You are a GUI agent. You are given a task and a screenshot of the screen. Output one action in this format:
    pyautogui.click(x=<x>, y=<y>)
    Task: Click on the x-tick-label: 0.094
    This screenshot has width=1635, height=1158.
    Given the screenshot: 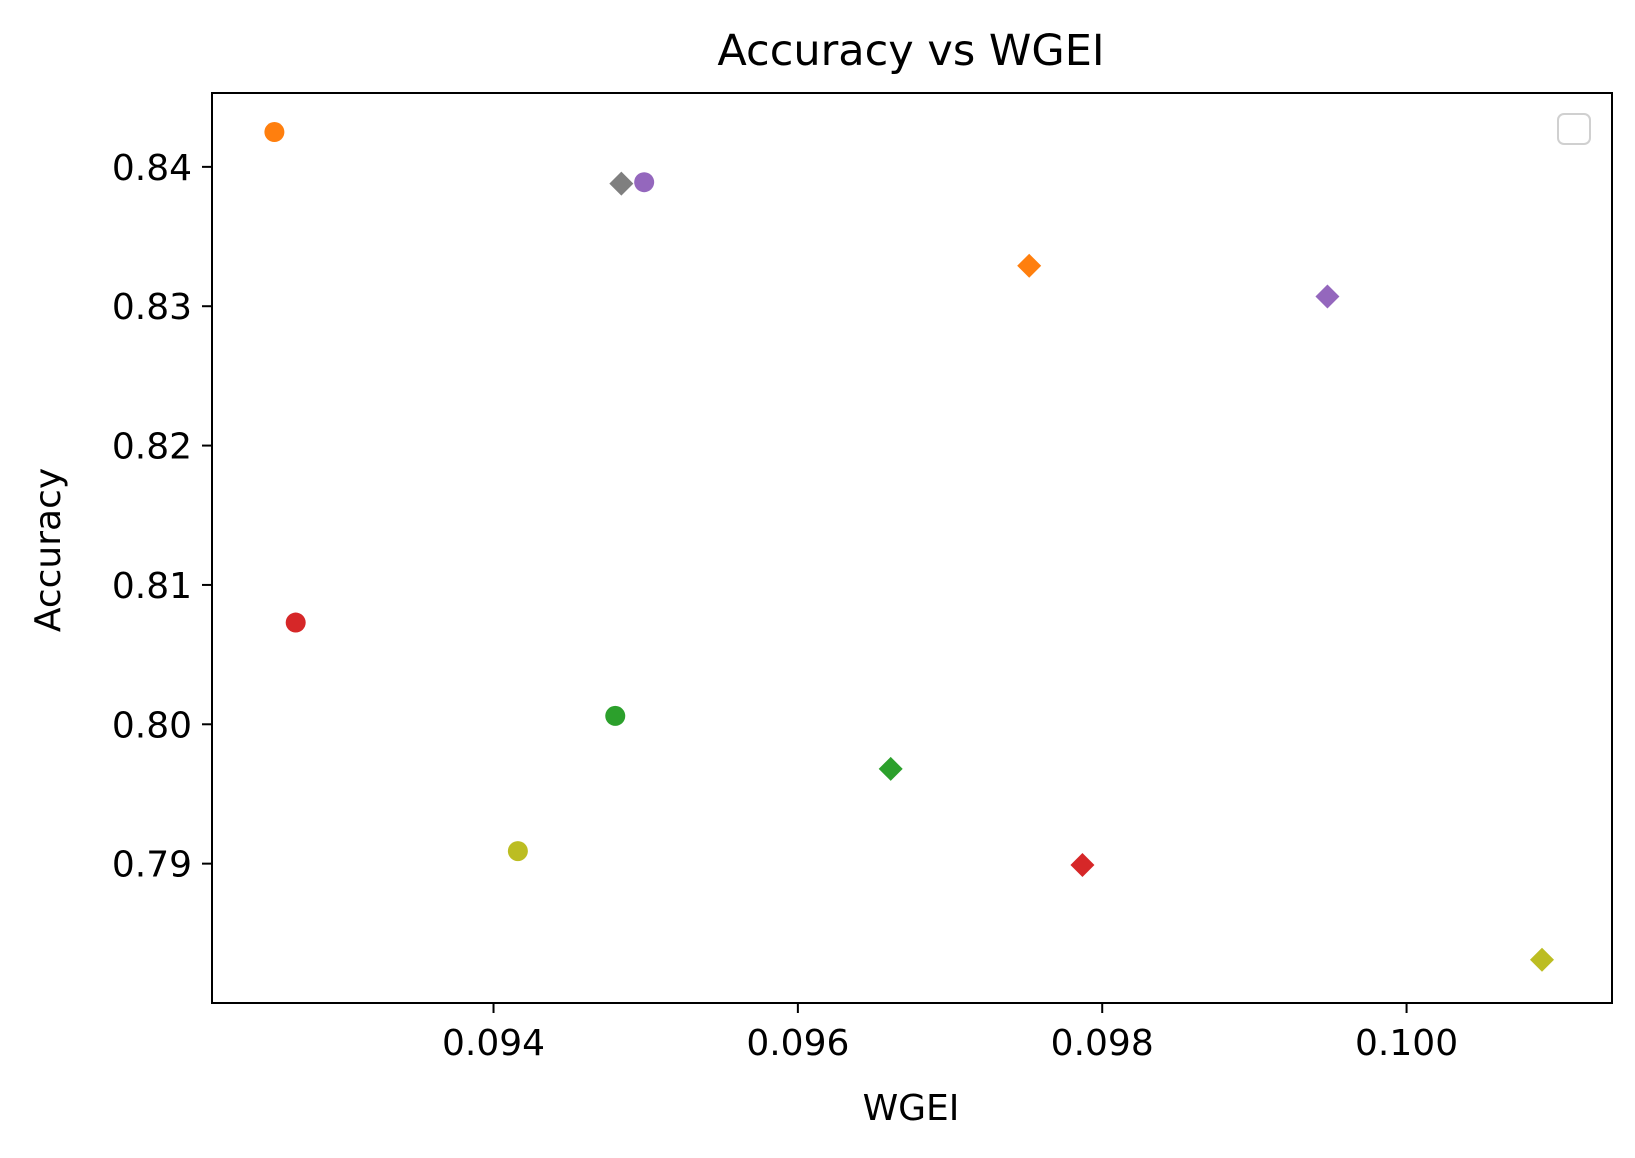 What is the action you would take?
    pyautogui.click(x=493, y=1043)
    